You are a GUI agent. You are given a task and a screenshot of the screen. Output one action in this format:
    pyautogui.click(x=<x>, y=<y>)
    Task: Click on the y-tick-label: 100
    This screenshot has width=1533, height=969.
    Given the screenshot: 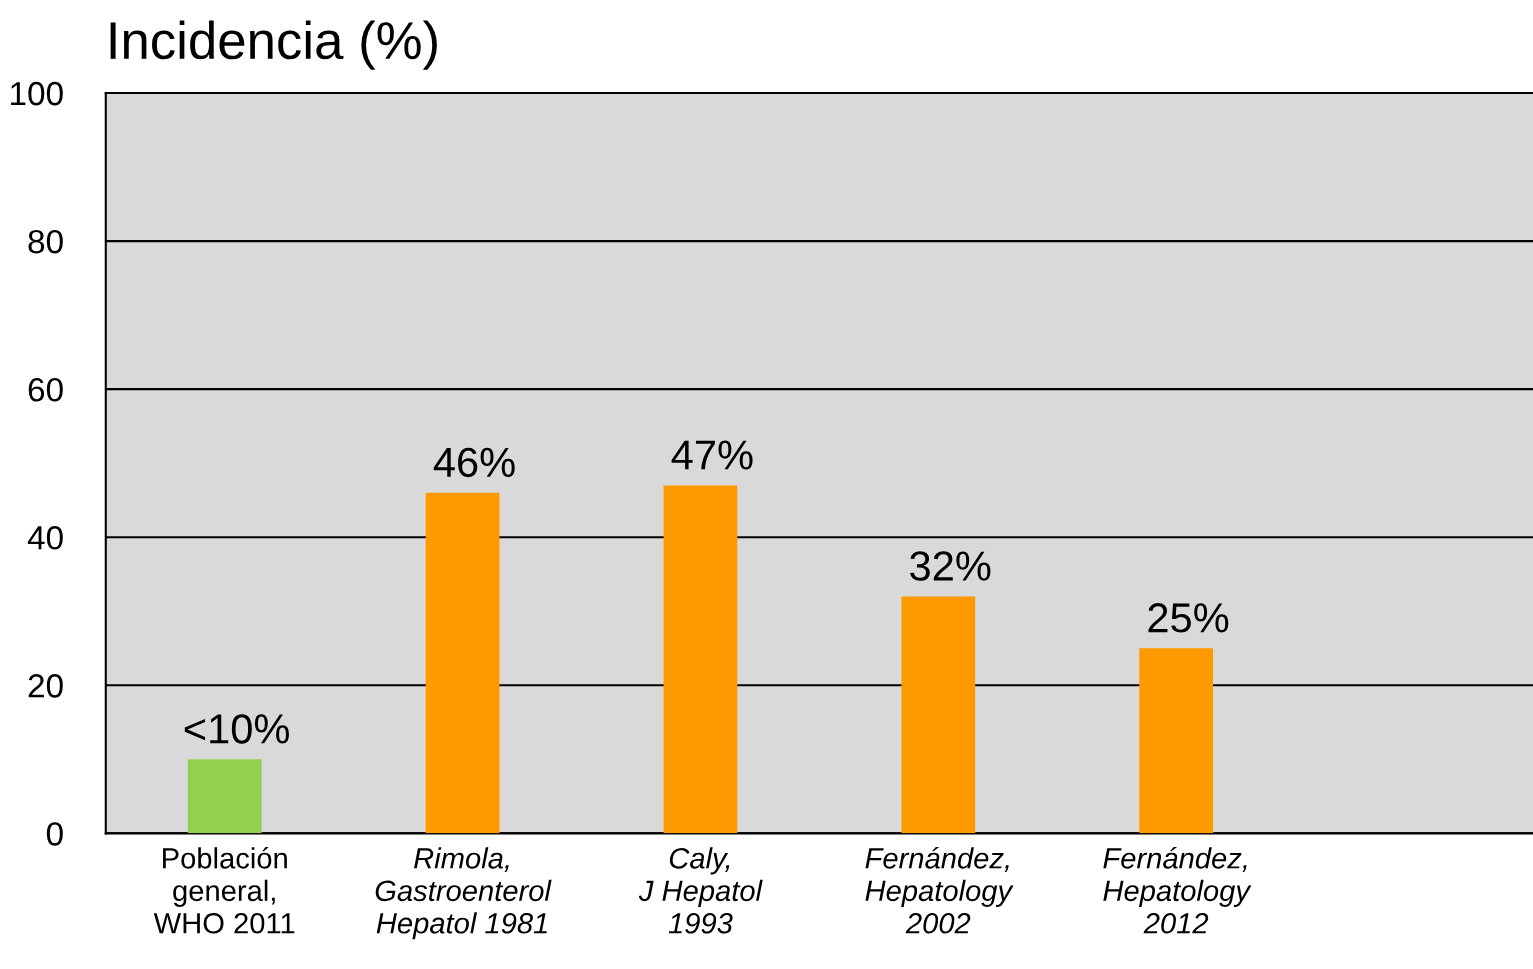 What is the action you would take?
    pyautogui.click(x=37, y=93)
    